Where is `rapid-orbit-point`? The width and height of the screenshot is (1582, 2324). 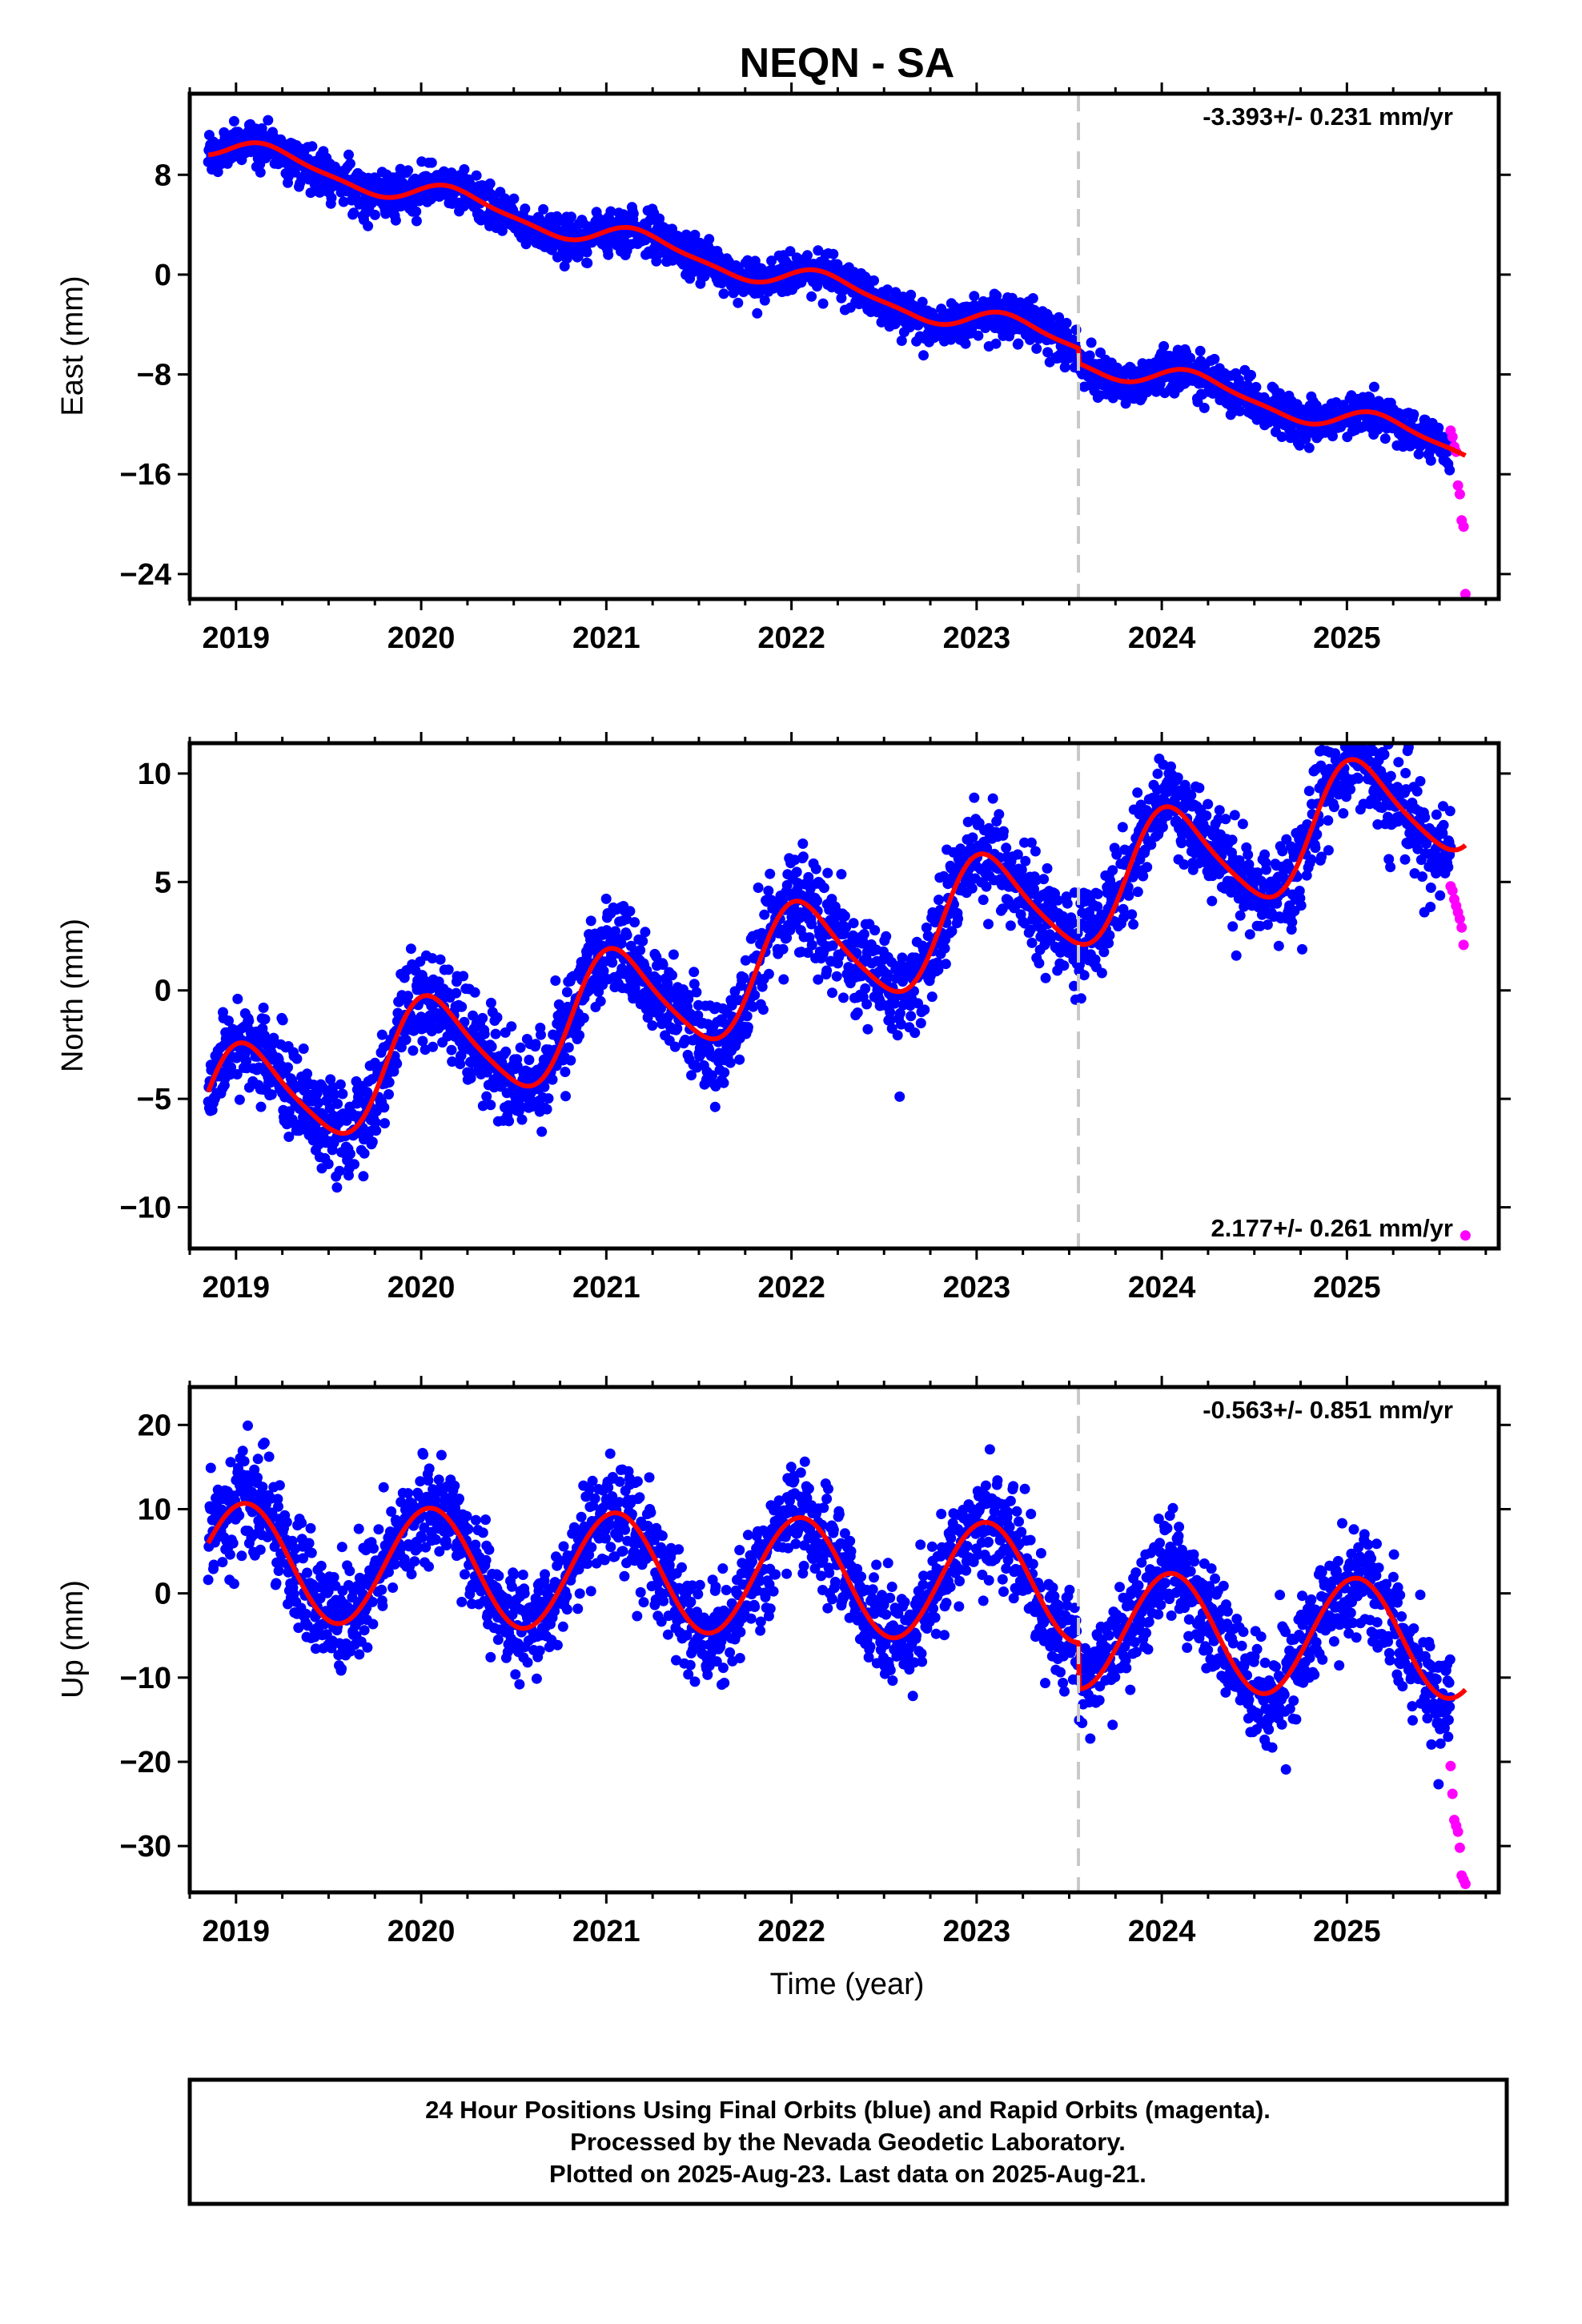
rapid-orbit-point is located at coordinates (1452, 437).